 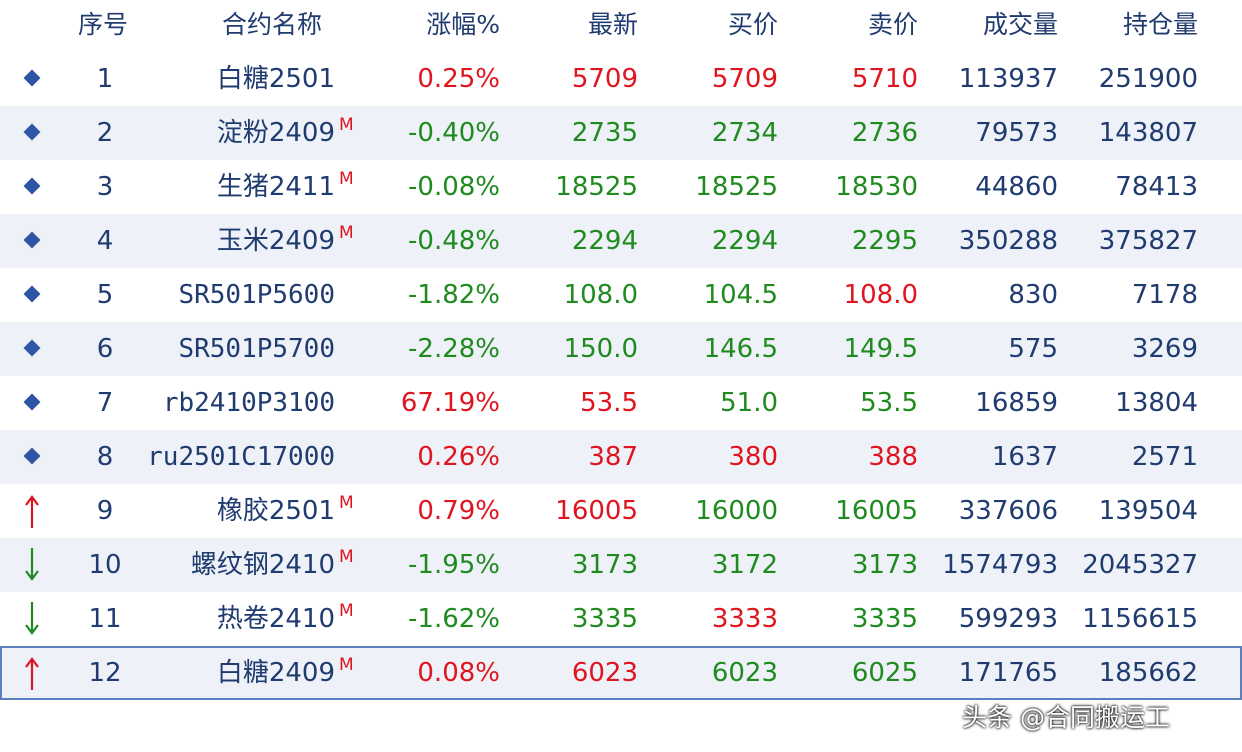 I want to click on header-last: 最新, so click(x=612, y=24).